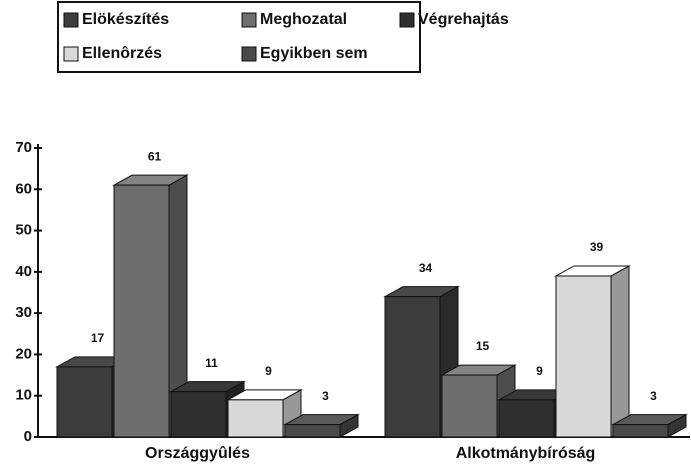 This screenshot has width=691, height=471. I want to click on value-label: 15, so click(483, 346).